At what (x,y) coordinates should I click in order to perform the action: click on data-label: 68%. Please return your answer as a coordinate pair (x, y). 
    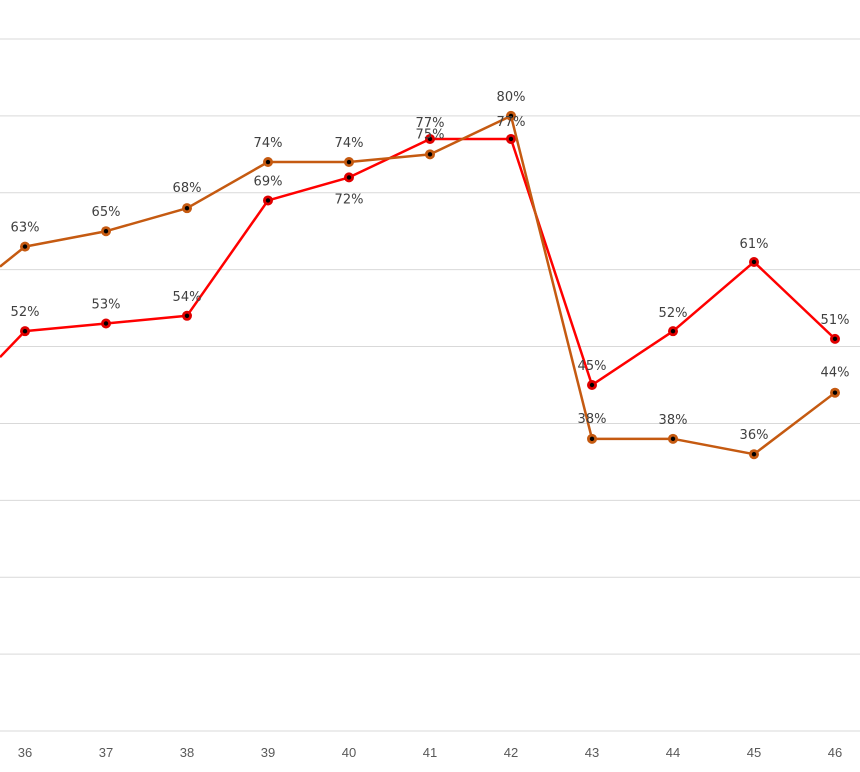
    Looking at the image, I should click on (187, 188).